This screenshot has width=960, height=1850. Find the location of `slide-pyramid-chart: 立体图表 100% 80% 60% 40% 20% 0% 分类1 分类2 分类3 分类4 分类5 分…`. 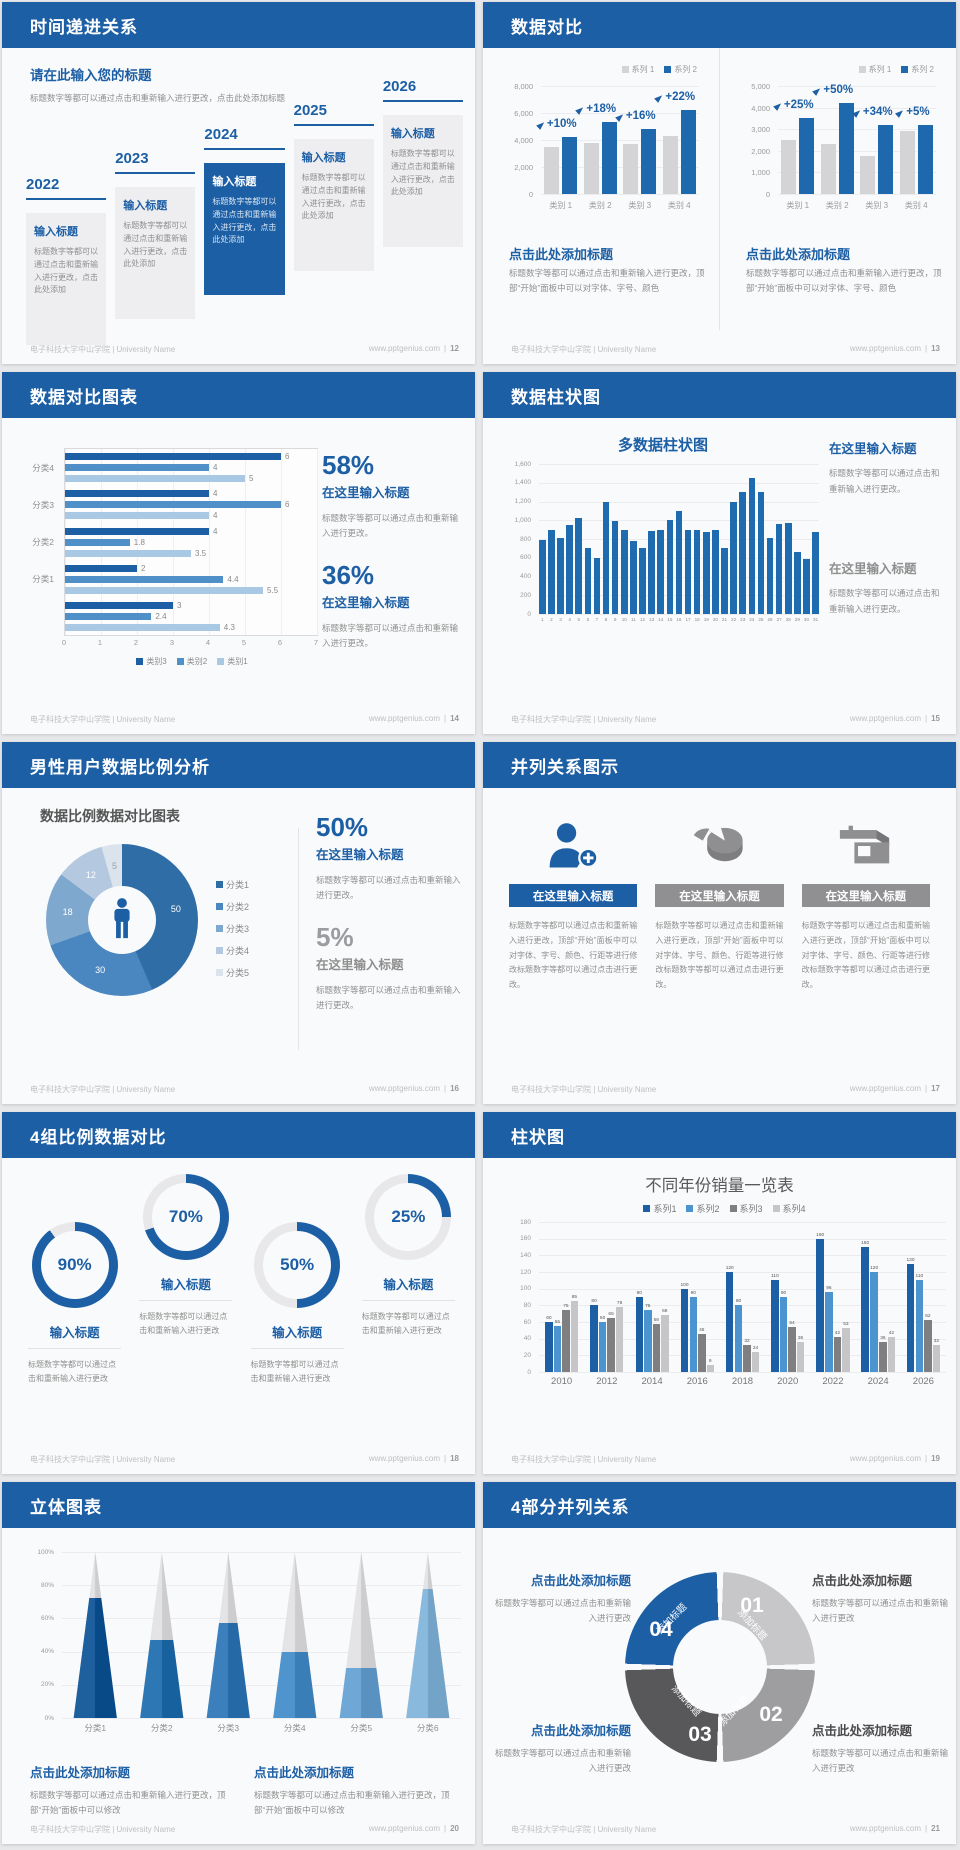

slide-pyramid-chart: 立体图表 100% 80% 60% 40% 20% 0% 分类1 分类2 分类3 分类4 分类5 分… is located at coordinates (238, 1663).